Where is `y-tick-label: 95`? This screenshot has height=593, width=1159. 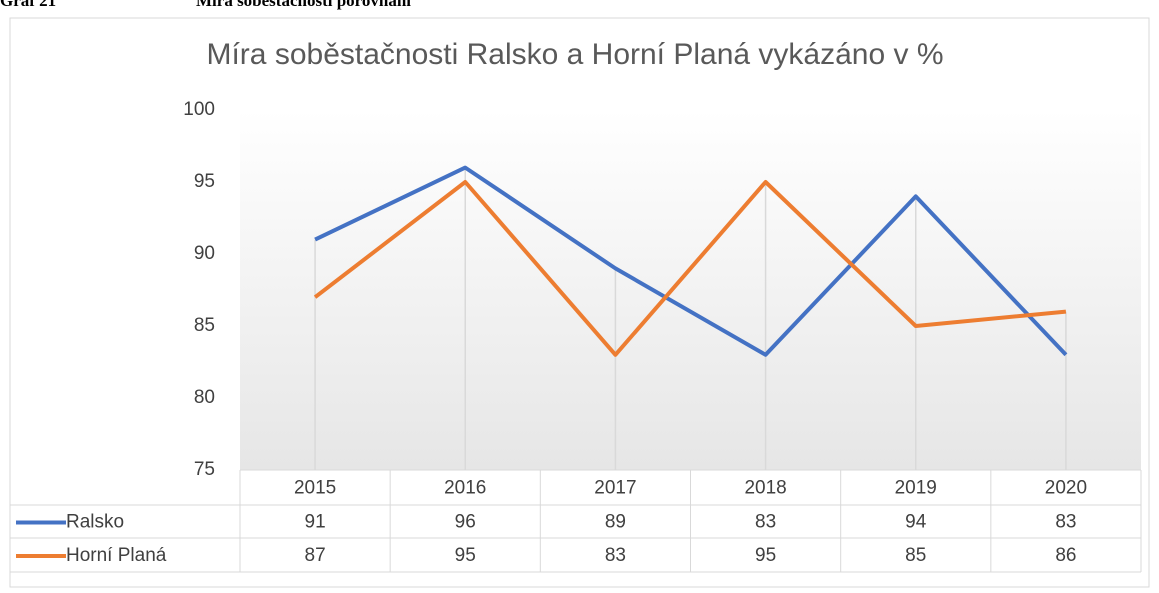 y-tick-label: 95 is located at coordinates (204, 181).